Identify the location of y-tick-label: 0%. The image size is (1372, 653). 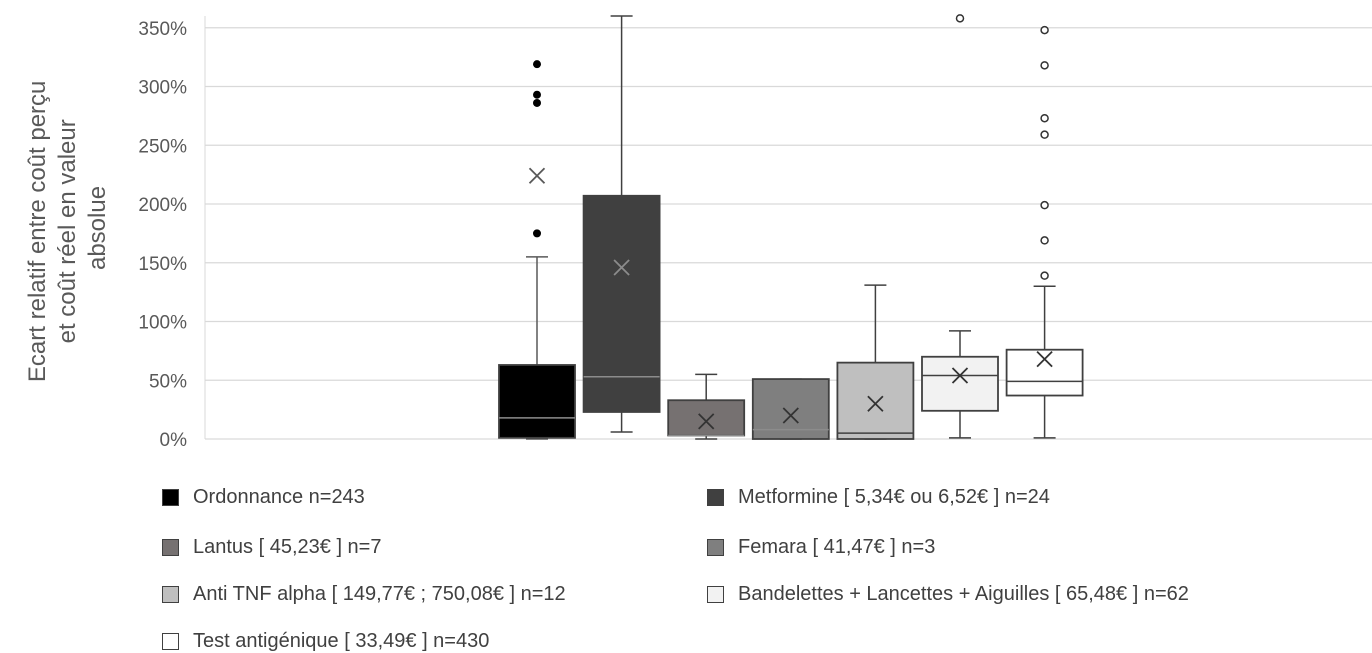
(174, 440).